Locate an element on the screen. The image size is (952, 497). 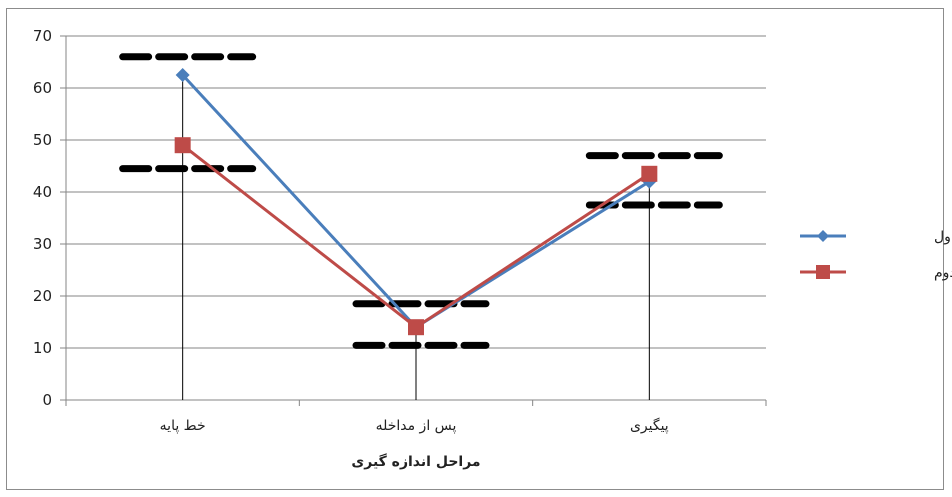
x-tick-label: خط پایه is located at coordinates (183, 426).